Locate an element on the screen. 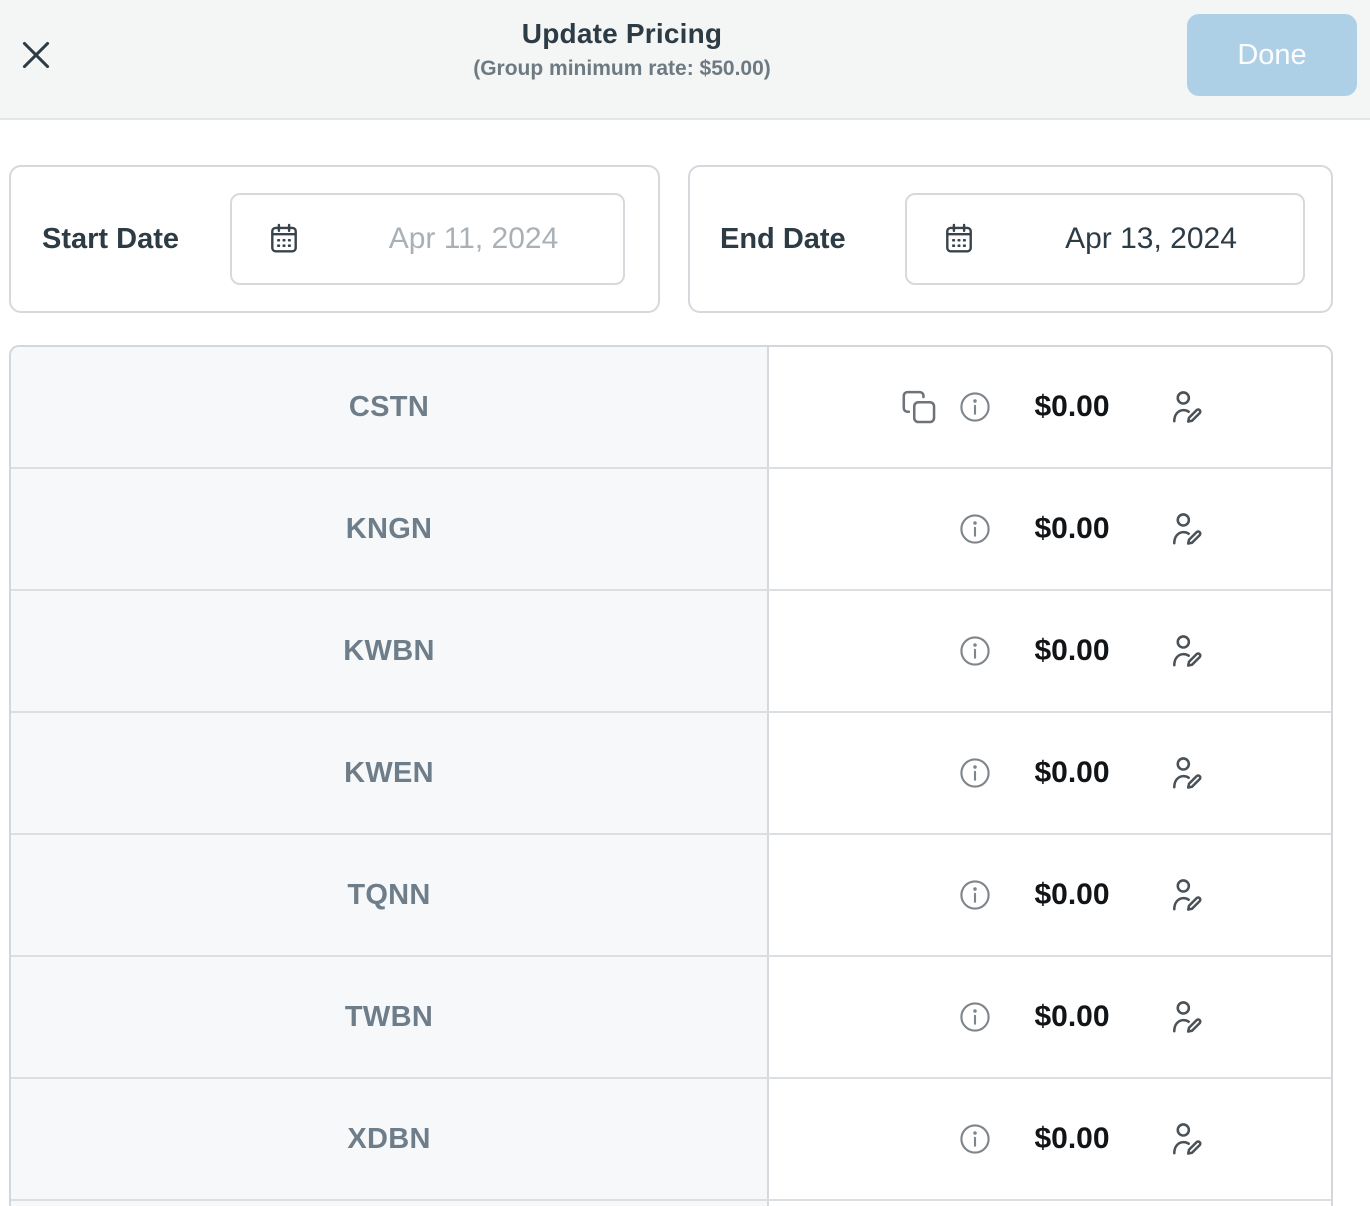 This screenshot has height=1206, width=1370. table-row: KWEN $0.00 is located at coordinates (671, 774).